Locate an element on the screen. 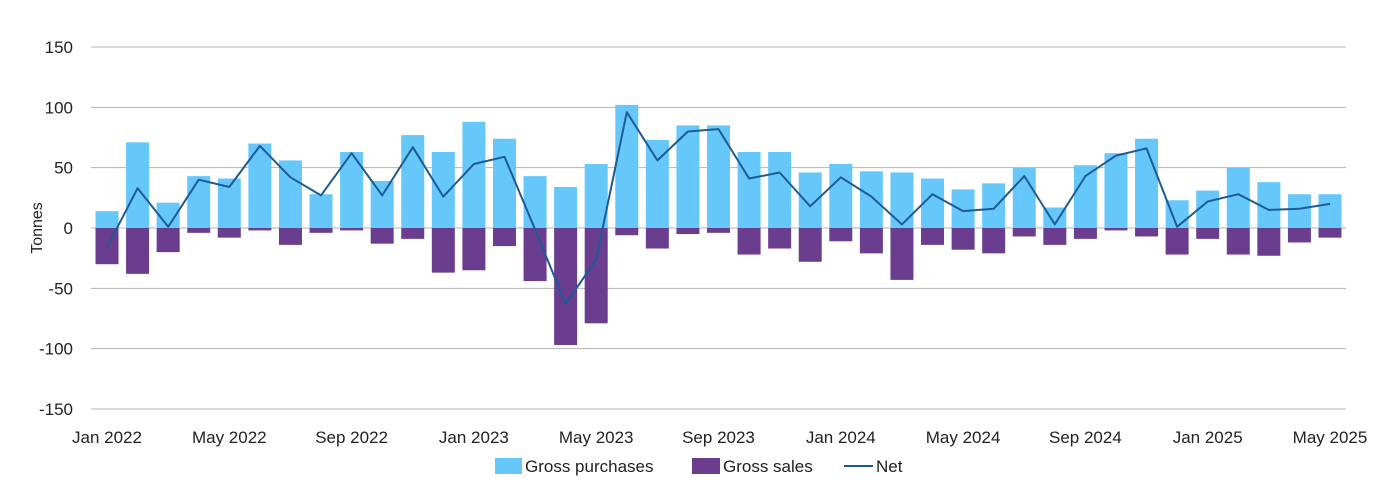 This screenshot has width=1379, height=501. y-axis-ticks: 150 100 50 0 -50 -100 -150 is located at coordinates (56, 228).